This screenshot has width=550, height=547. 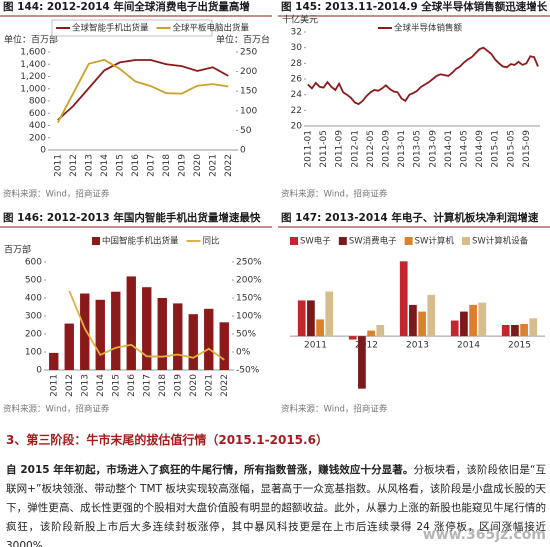 I want to click on x-tick-label: 2017, so click(x=151, y=165).